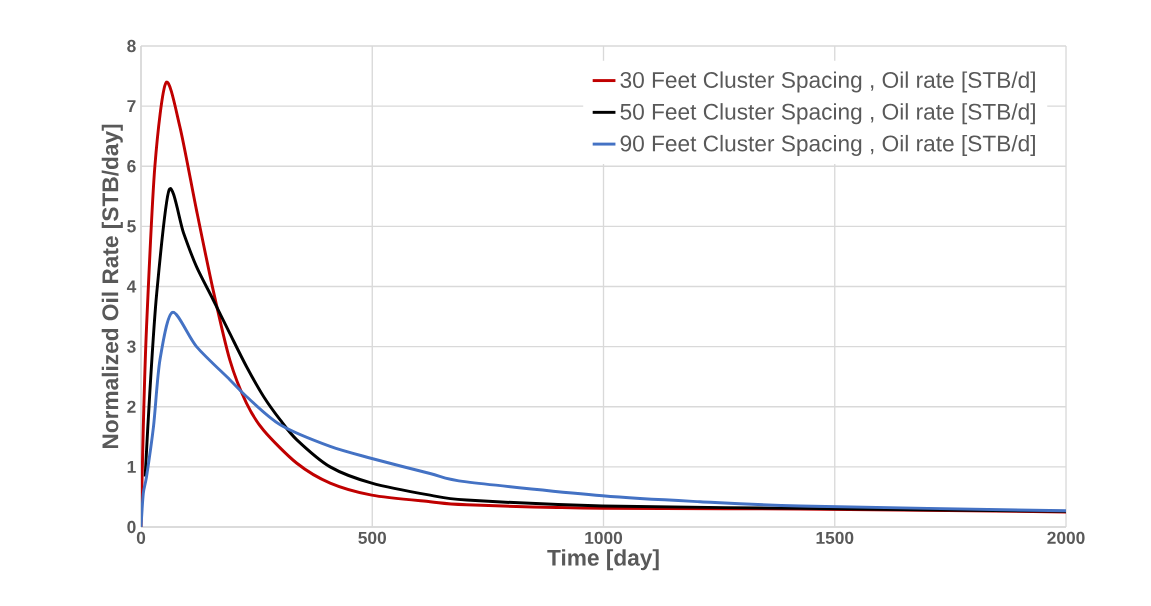 This screenshot has height=606, width=1151. What do you see at coordinates (1066, 537) in the screenshot?
I see `x-tick-label: 2000` at bounding box center [1066, 537].